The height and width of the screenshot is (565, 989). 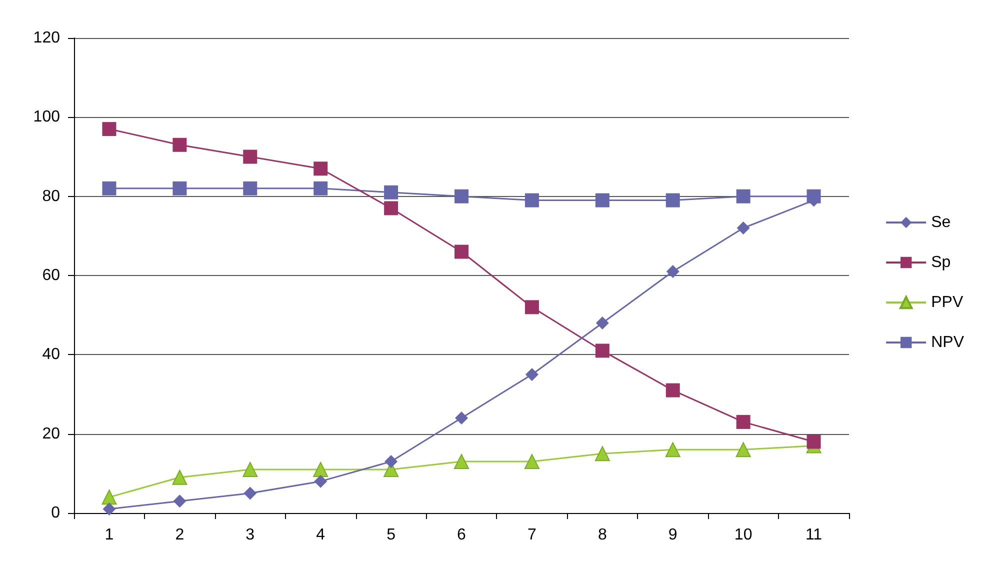 I want to click on y-tick-label: 120, so click(x=46, y=38).